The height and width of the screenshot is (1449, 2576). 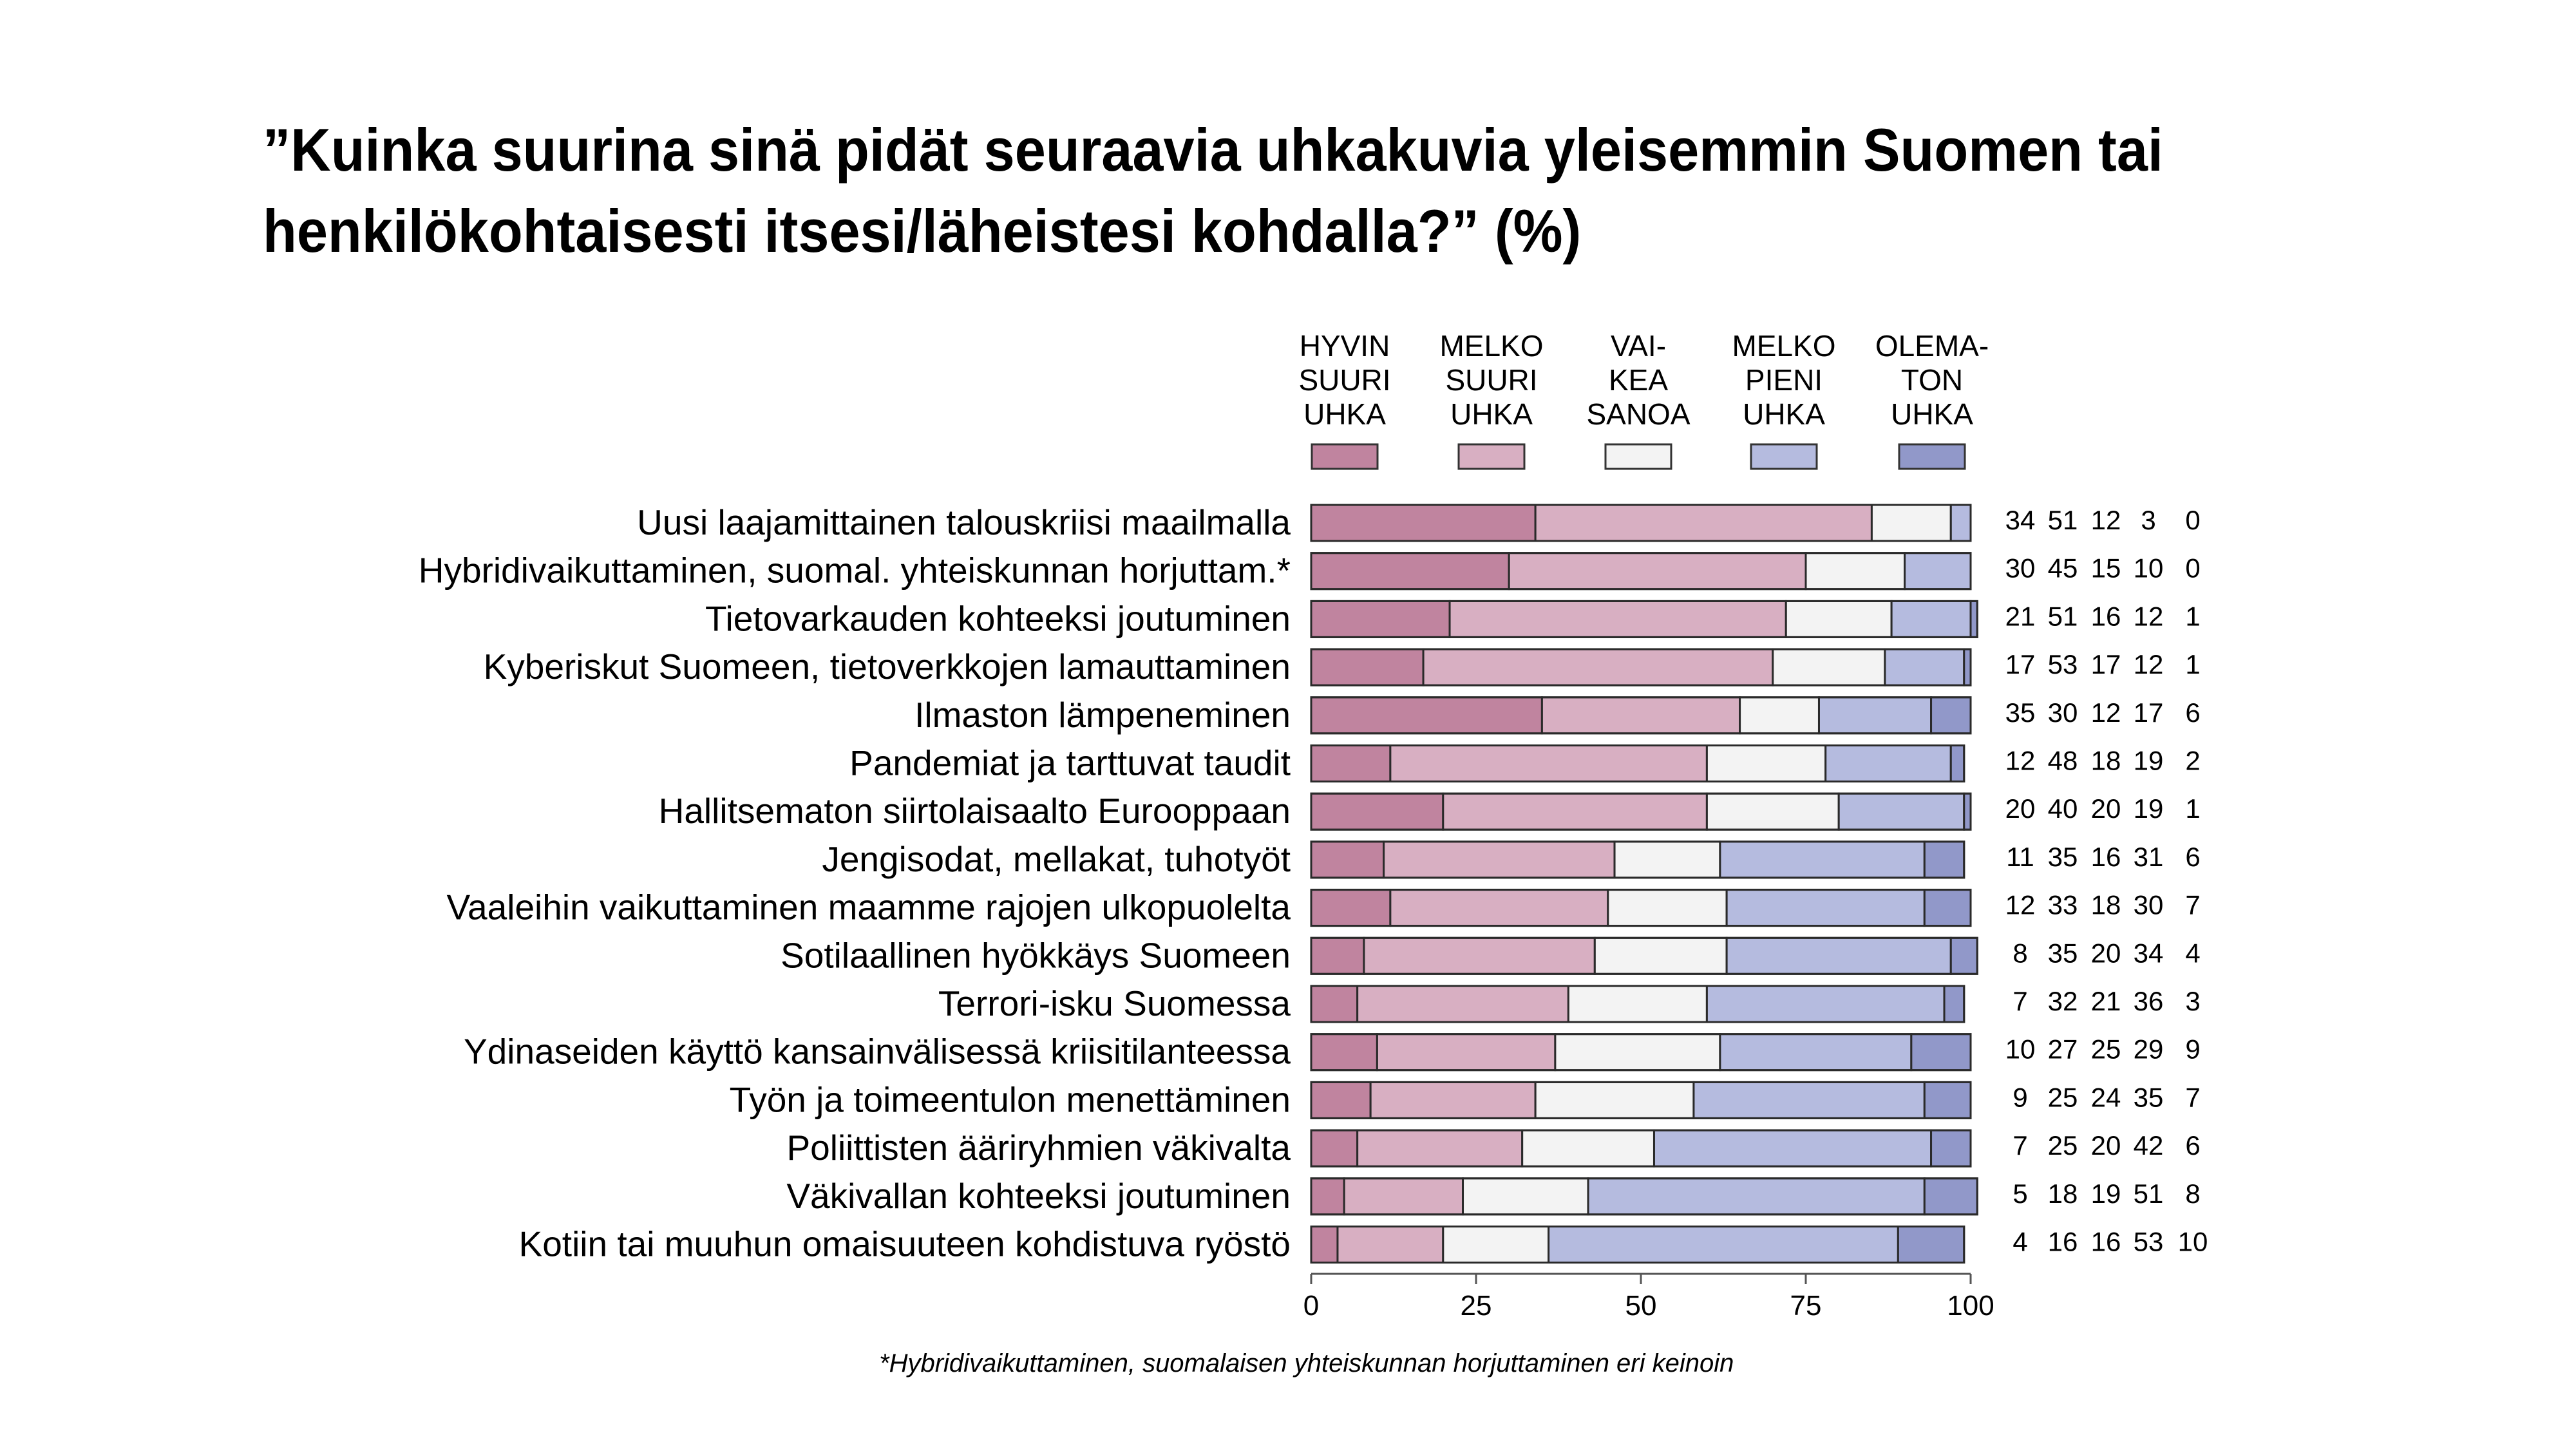 I want to click on legend-label-4-0: OLEMA-, so click(x=1932, y=346).